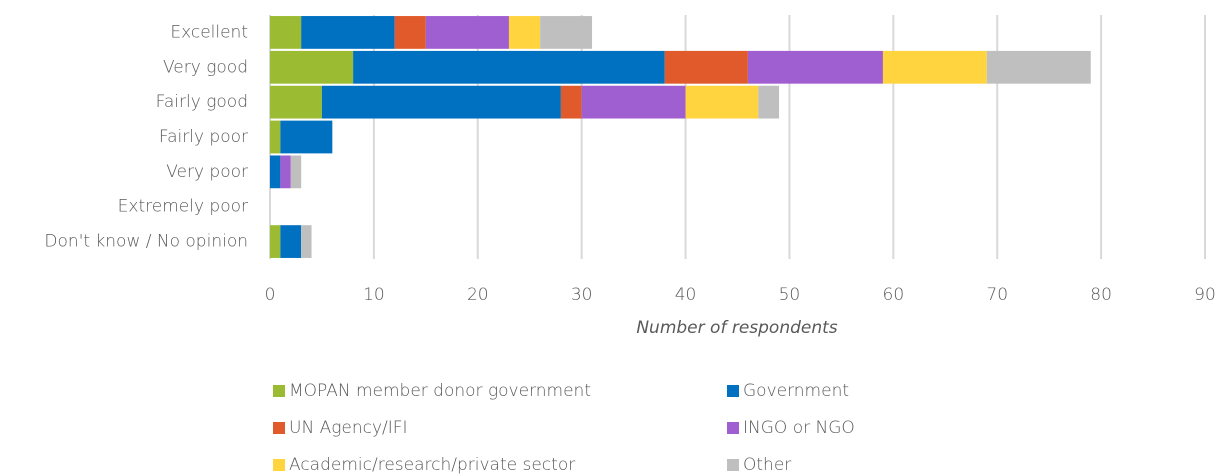 This screenshot has width=1219, height=474. Describe the element at coordinates (1101, 295) in the screenshot. I see `x-tick-label: 80` at that location.